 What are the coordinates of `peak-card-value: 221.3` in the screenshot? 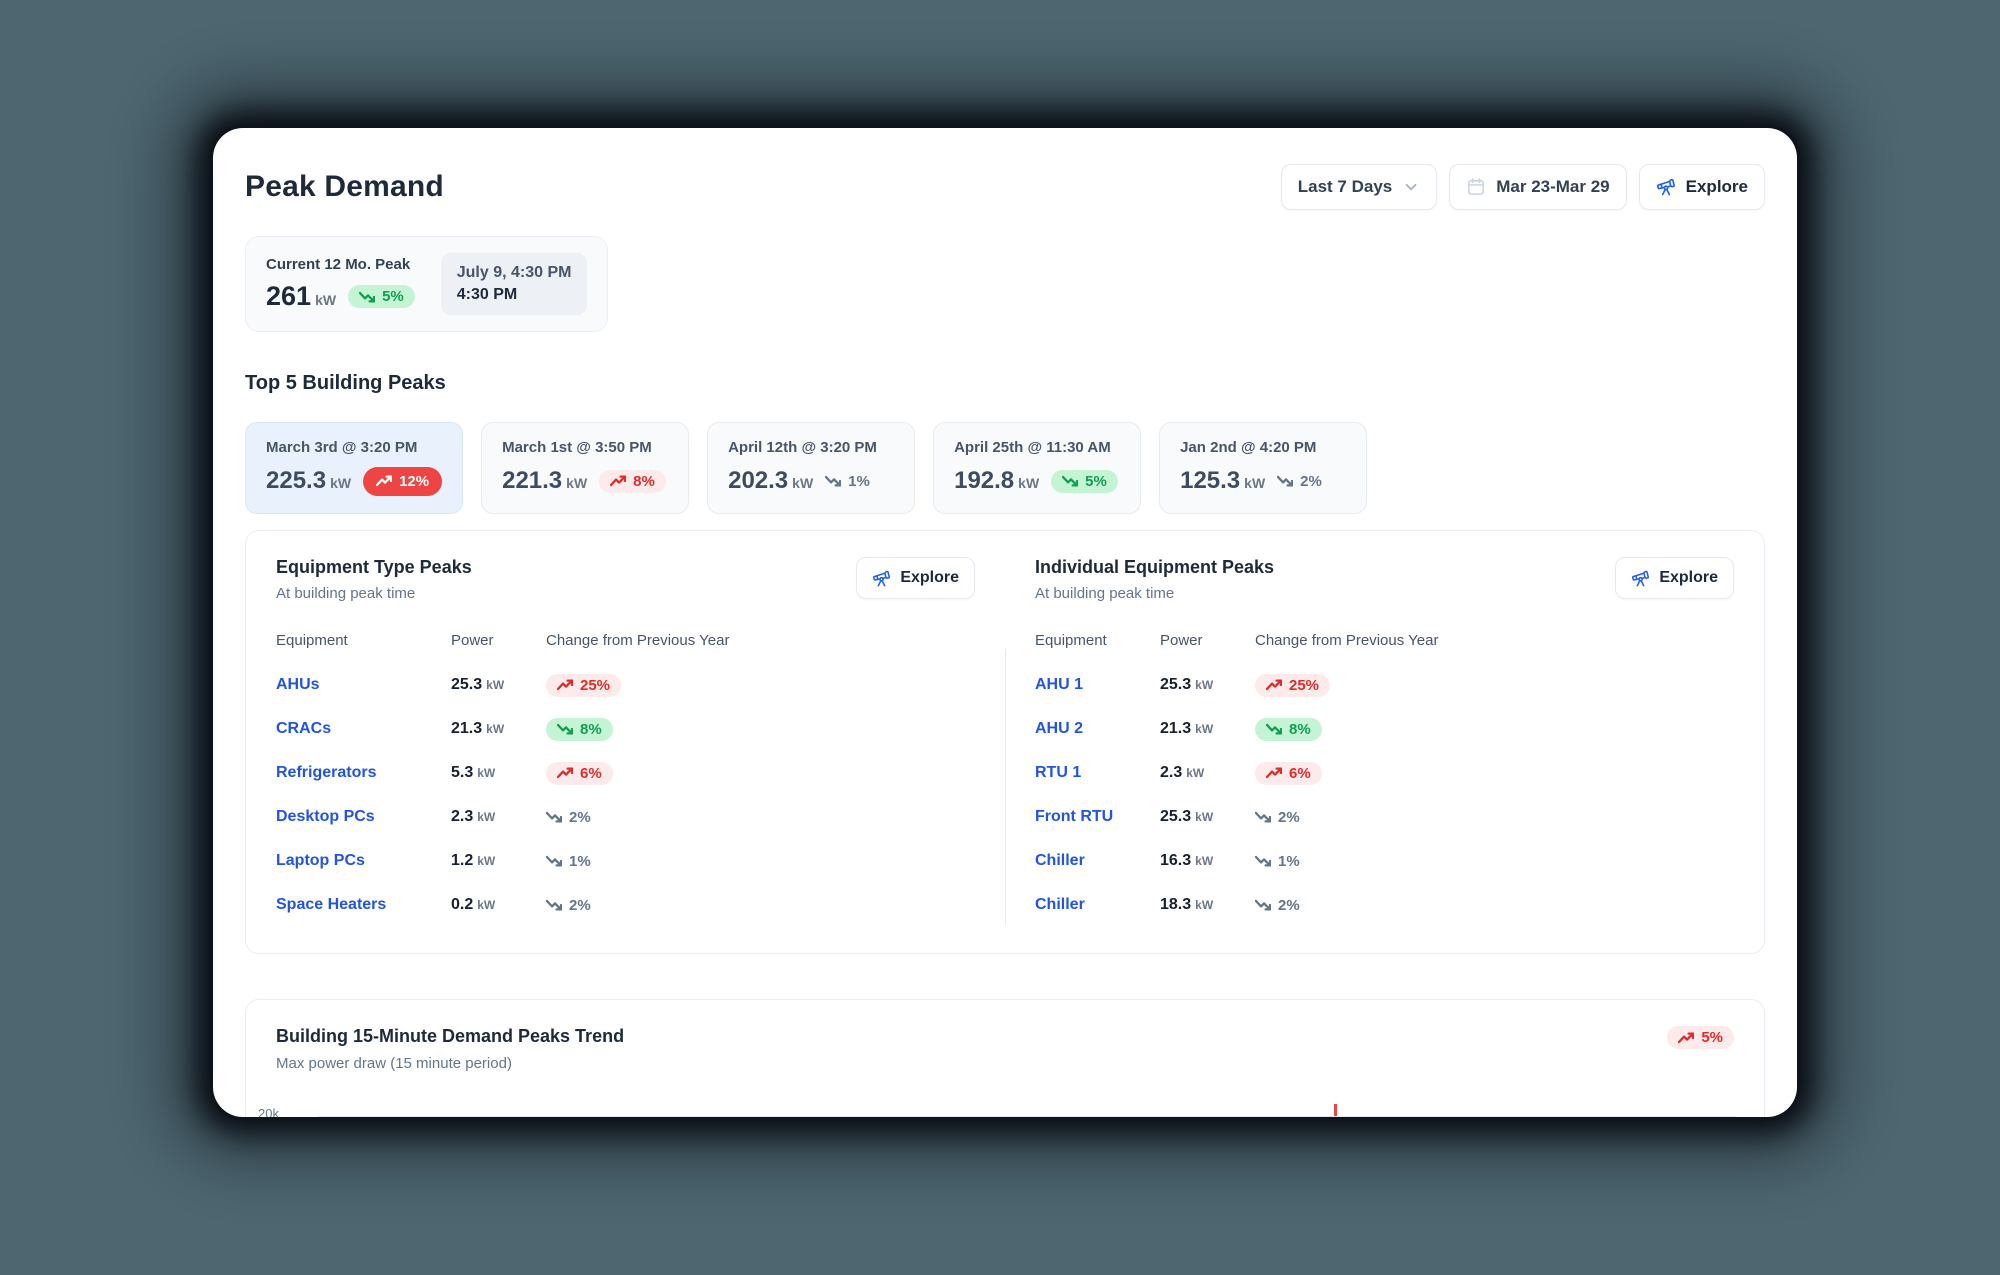 It's located at (532, 480).